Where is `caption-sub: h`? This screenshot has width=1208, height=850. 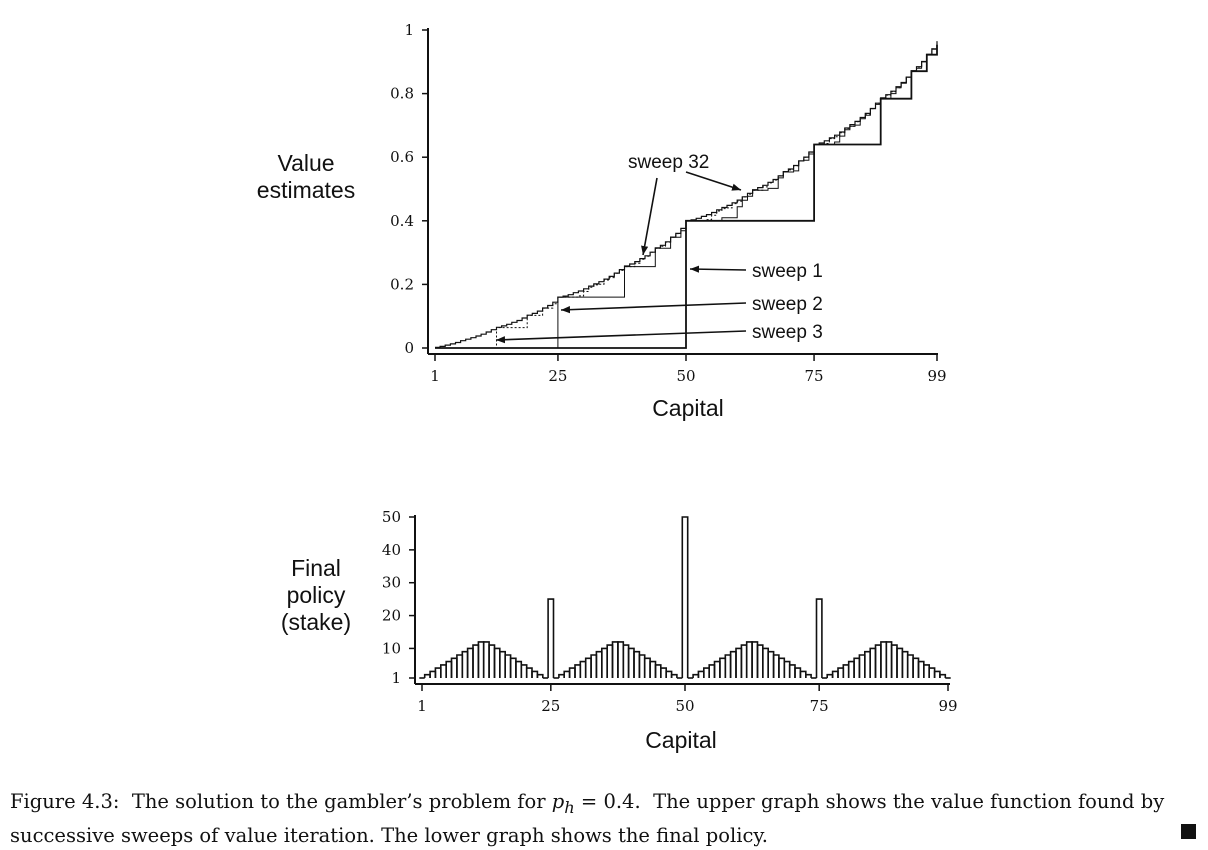
caption-sub: h is located at coordinates (569, 807).